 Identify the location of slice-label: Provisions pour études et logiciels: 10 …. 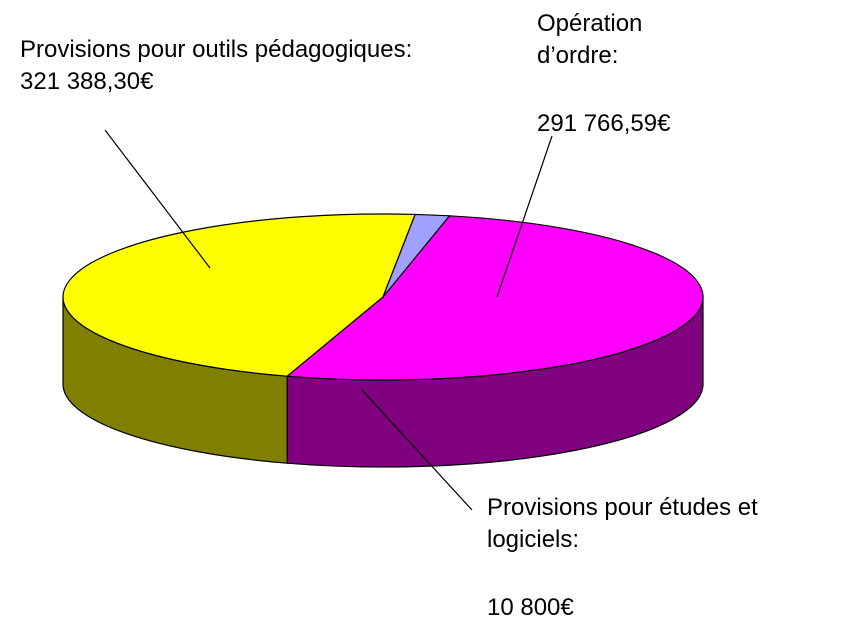
(662, 556).